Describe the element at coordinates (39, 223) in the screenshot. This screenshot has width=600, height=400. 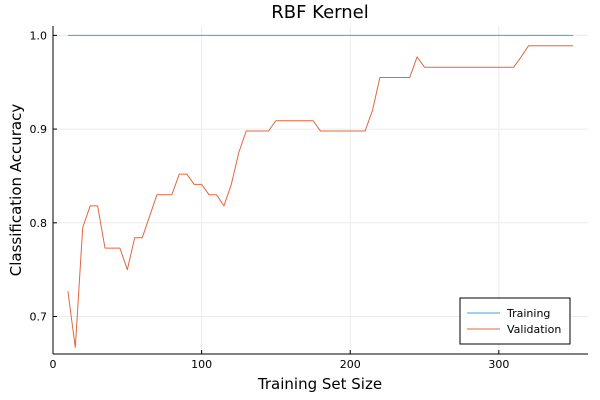
I see `y-tick-label: 0.8` at that location.